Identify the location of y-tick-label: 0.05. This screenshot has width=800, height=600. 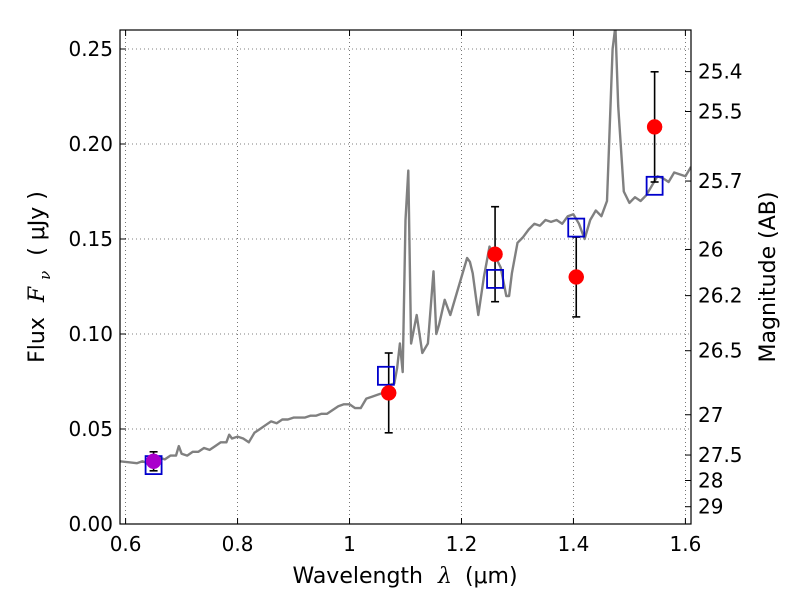
(90, 429).